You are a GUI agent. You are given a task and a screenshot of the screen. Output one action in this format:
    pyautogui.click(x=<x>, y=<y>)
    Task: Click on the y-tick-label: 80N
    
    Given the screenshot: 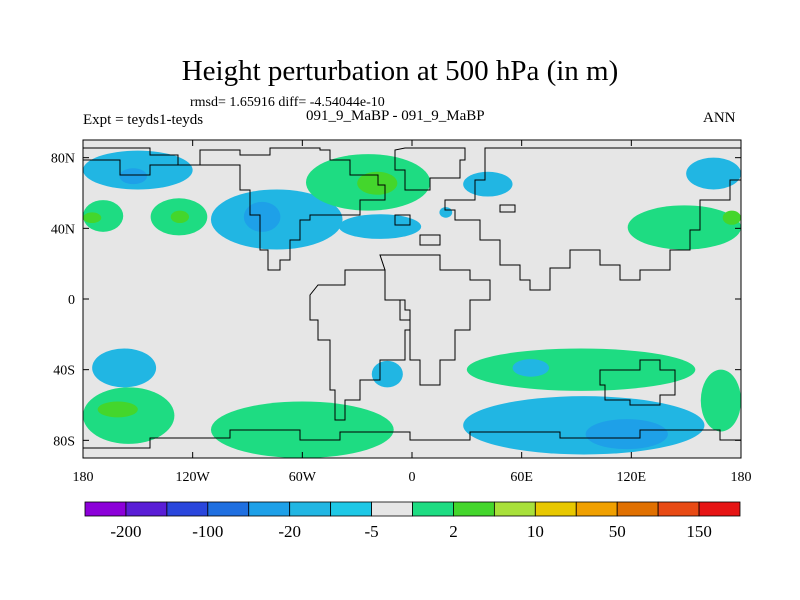 What is the action you would take?
    pyautogui.click(x=63, y=159)
    